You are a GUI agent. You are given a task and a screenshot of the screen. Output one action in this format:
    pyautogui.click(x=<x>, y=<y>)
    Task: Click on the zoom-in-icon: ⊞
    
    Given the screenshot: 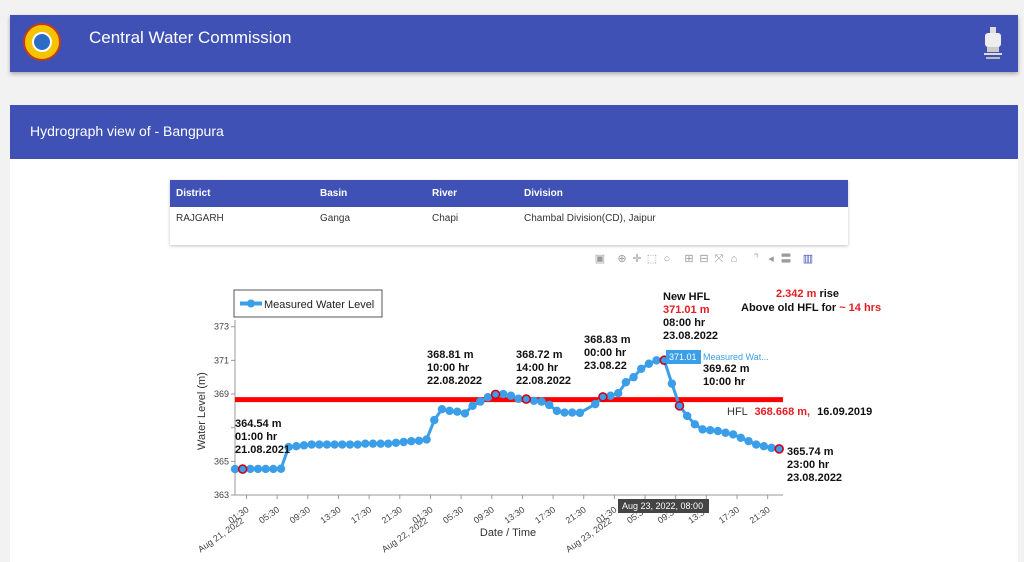 What is the action you would take?
    pyautogui.click(x=689, y=259)
    